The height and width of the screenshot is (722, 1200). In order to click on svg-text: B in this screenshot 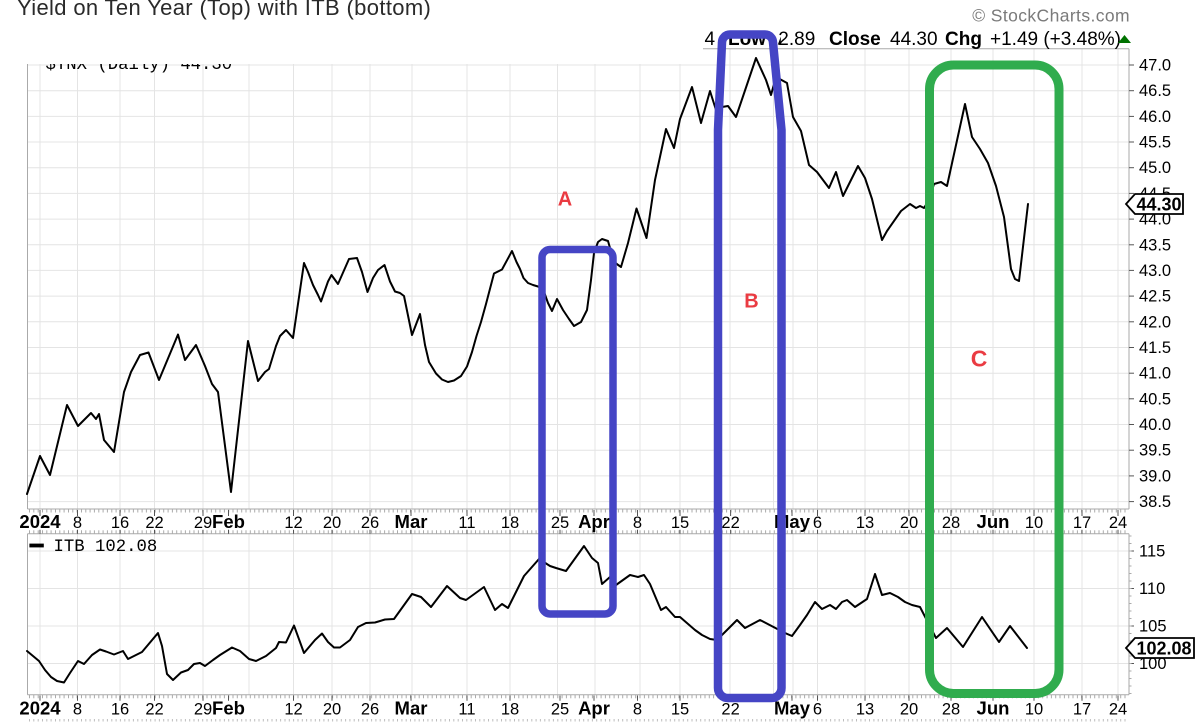, I will do `click(751, 302)`.